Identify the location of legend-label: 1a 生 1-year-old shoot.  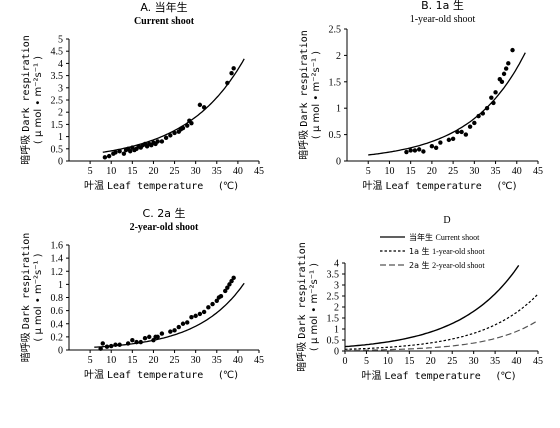
(447, 251).